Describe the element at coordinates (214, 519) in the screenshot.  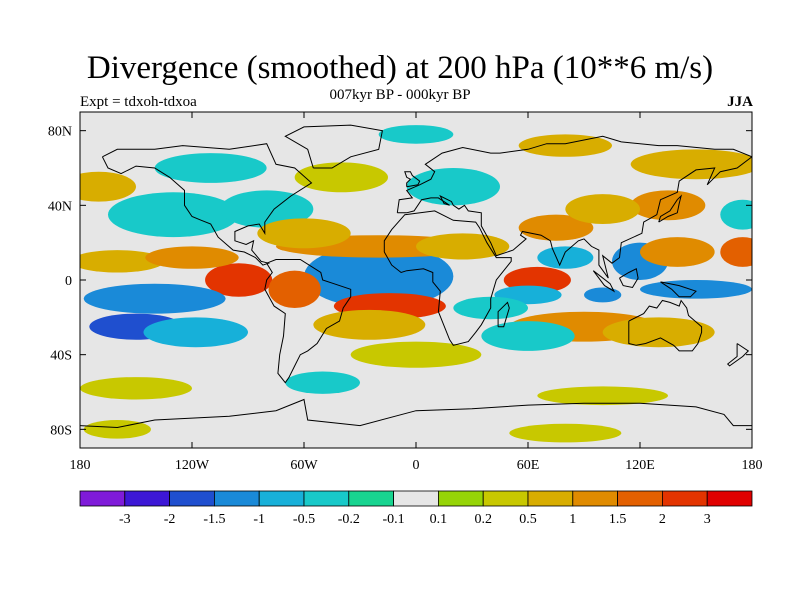
I see `colorbar-label-2: -1.5` at that location.